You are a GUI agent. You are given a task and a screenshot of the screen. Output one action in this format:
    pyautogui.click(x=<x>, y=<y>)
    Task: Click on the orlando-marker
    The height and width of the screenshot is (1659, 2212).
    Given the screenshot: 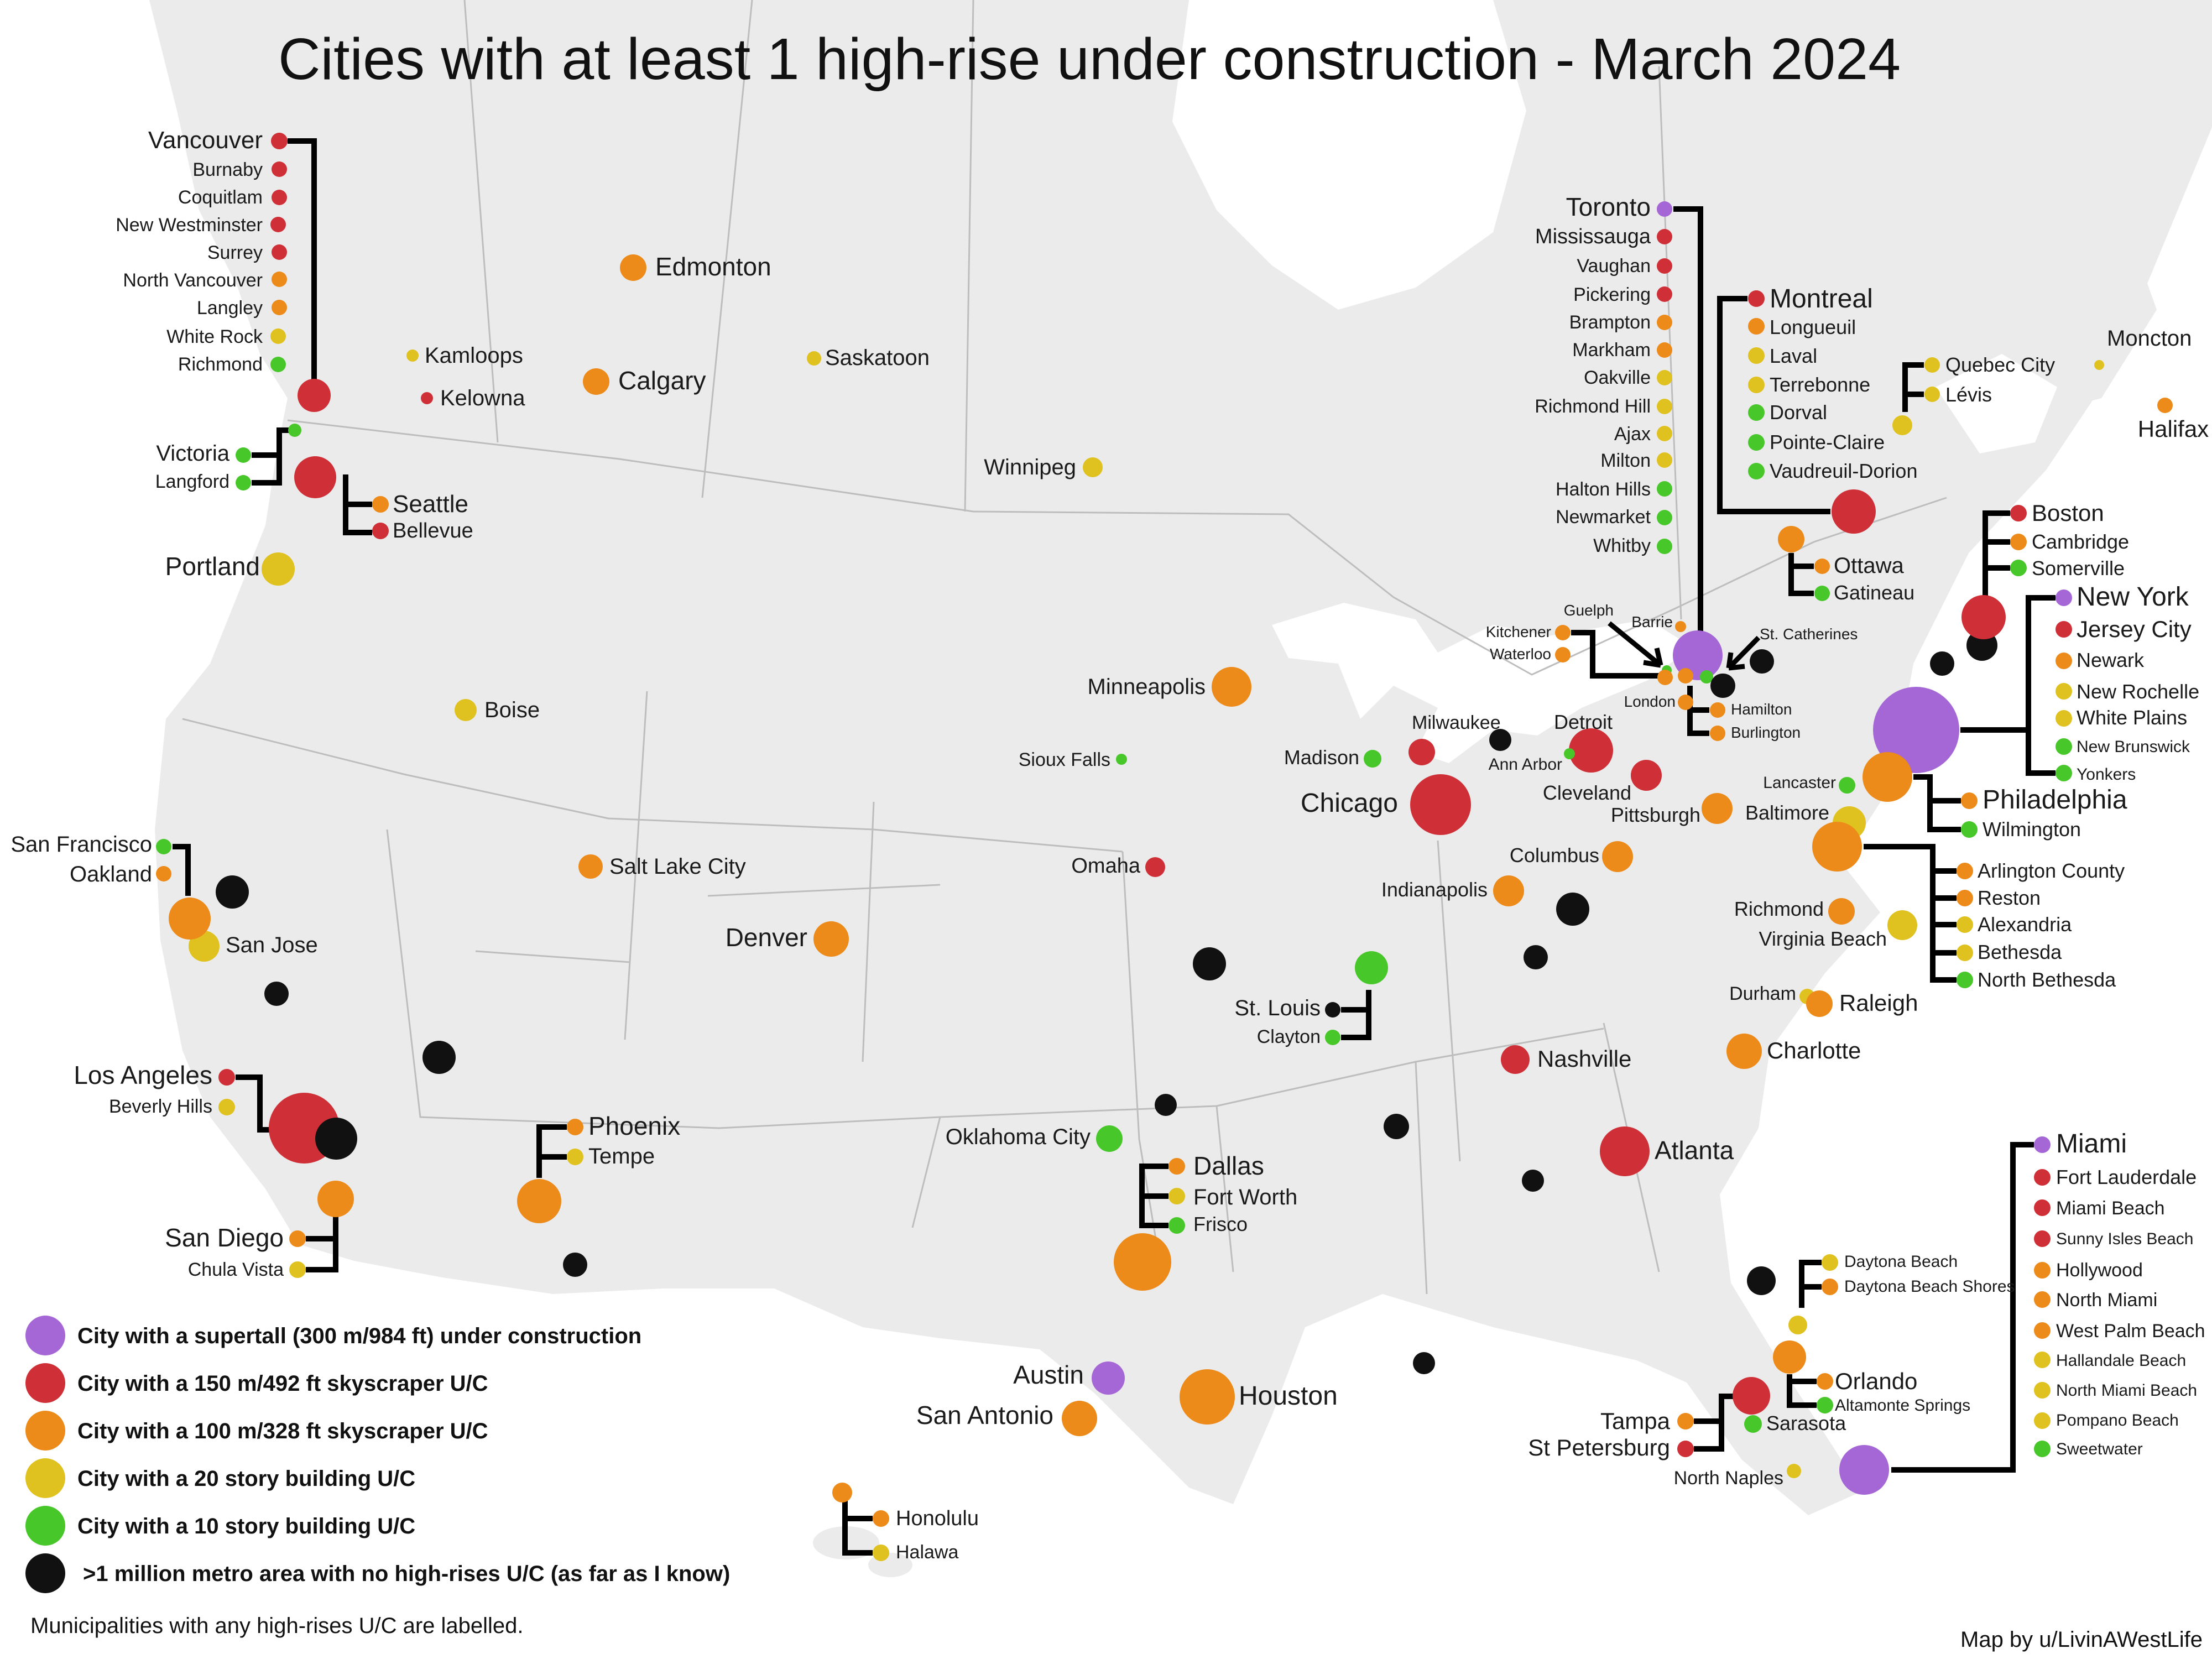 What is the action you would take?
    pyautogui.click(x=1825, y=1382)
    